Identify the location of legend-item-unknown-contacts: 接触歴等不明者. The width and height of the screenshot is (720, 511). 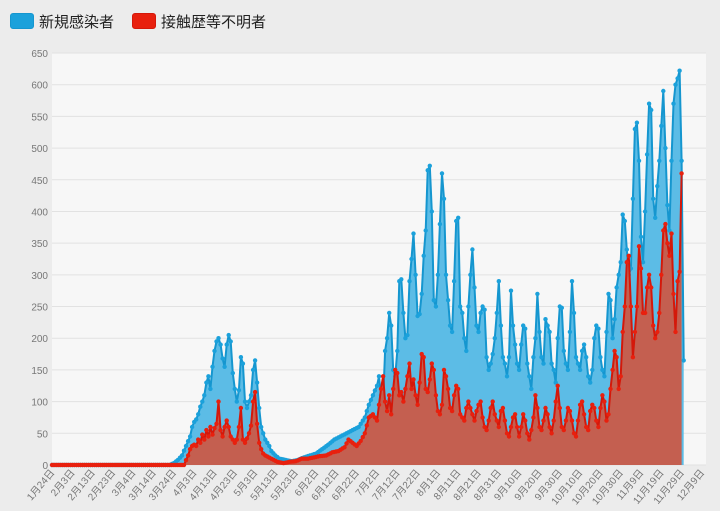
(199, 21).